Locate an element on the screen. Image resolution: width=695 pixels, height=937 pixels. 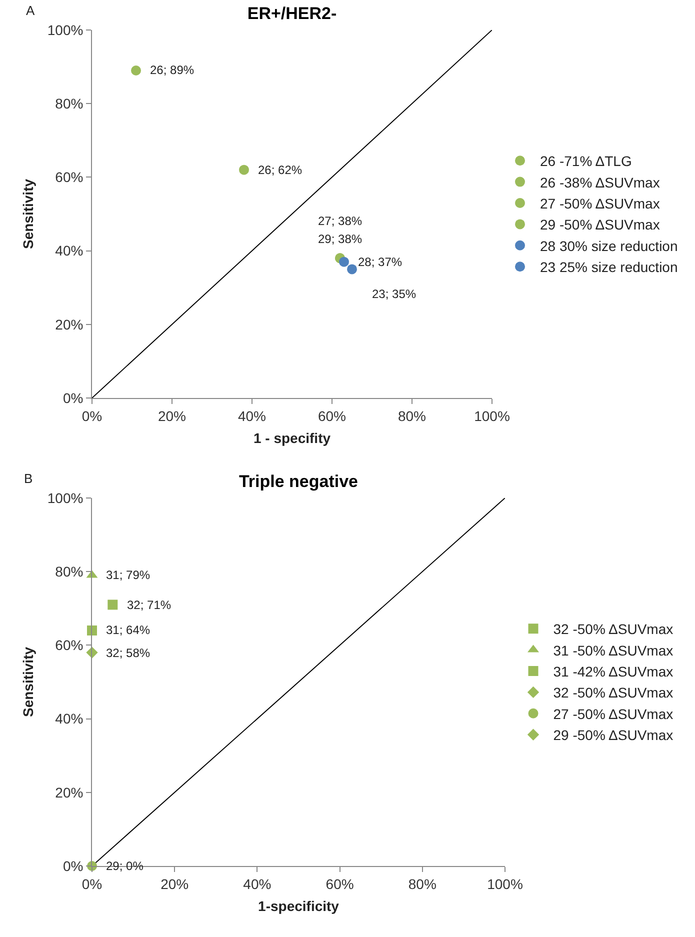
legend-label: 23 25% size reduction is located at coordinates (609, 267).